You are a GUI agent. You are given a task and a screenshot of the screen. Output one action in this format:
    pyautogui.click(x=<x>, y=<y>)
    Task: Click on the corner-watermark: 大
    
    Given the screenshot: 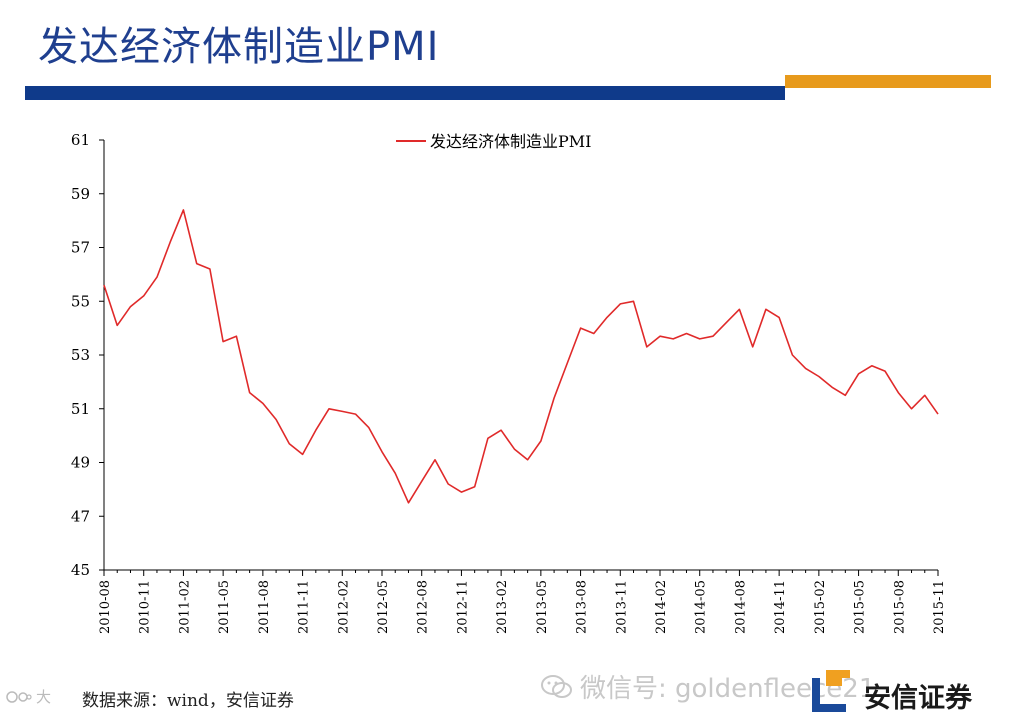 What is the action you would take?
    pyautogui.click(x=28, y=696)
    